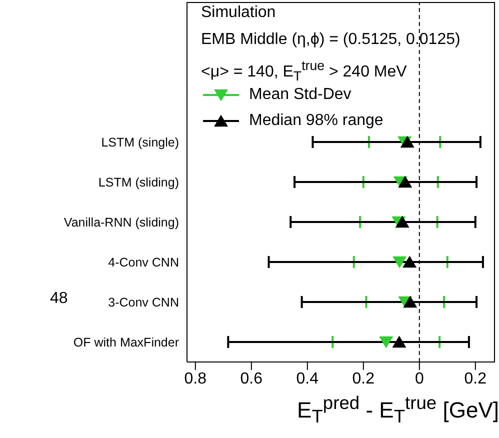 The height and width of the screenshot is (438, 499). Describe the element at coordinates (304, 71) in the screenshot. I see `annotation: <μ> = 140, E$_{T}$$^{true}$ > 240 MeV` at that location.